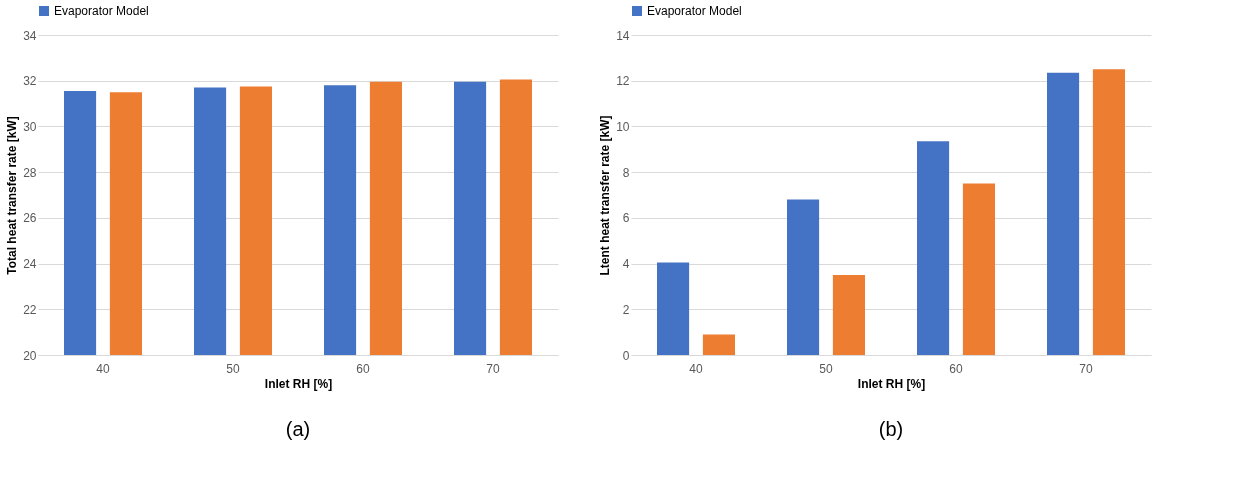  I want to click on y-tick-label: 4, so click(626, 264).